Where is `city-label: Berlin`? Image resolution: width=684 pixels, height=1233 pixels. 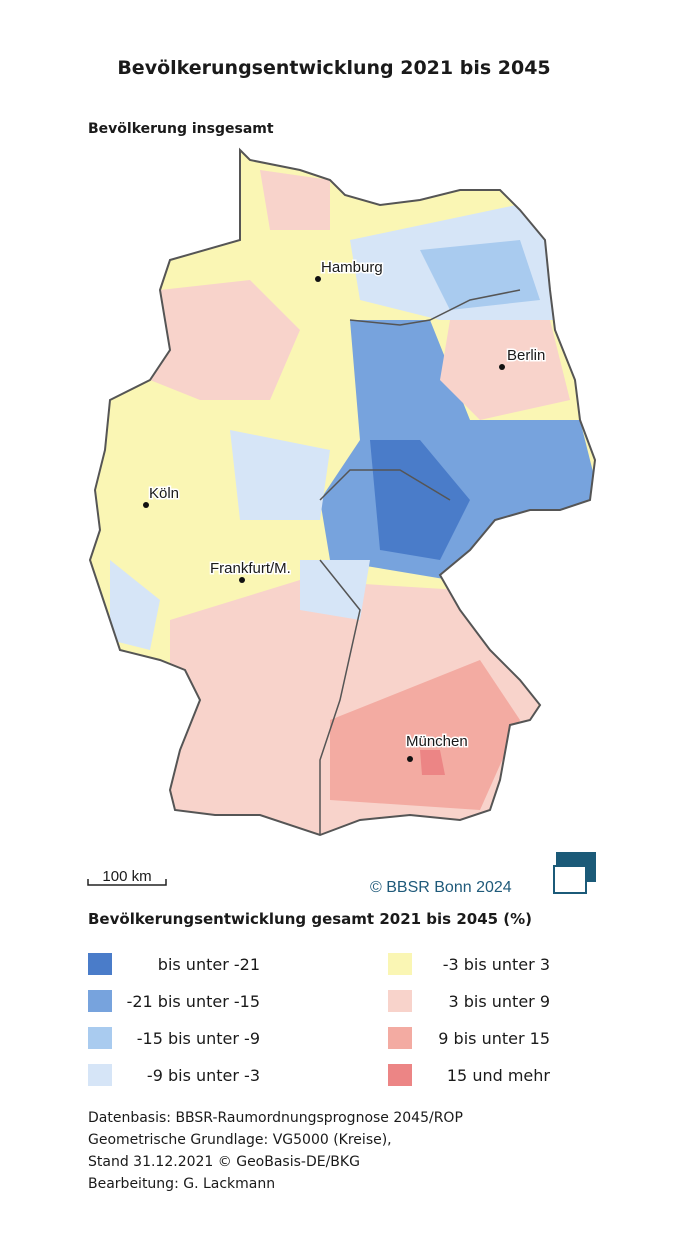 city-label: Berlin is located at coordinates (526, 355).